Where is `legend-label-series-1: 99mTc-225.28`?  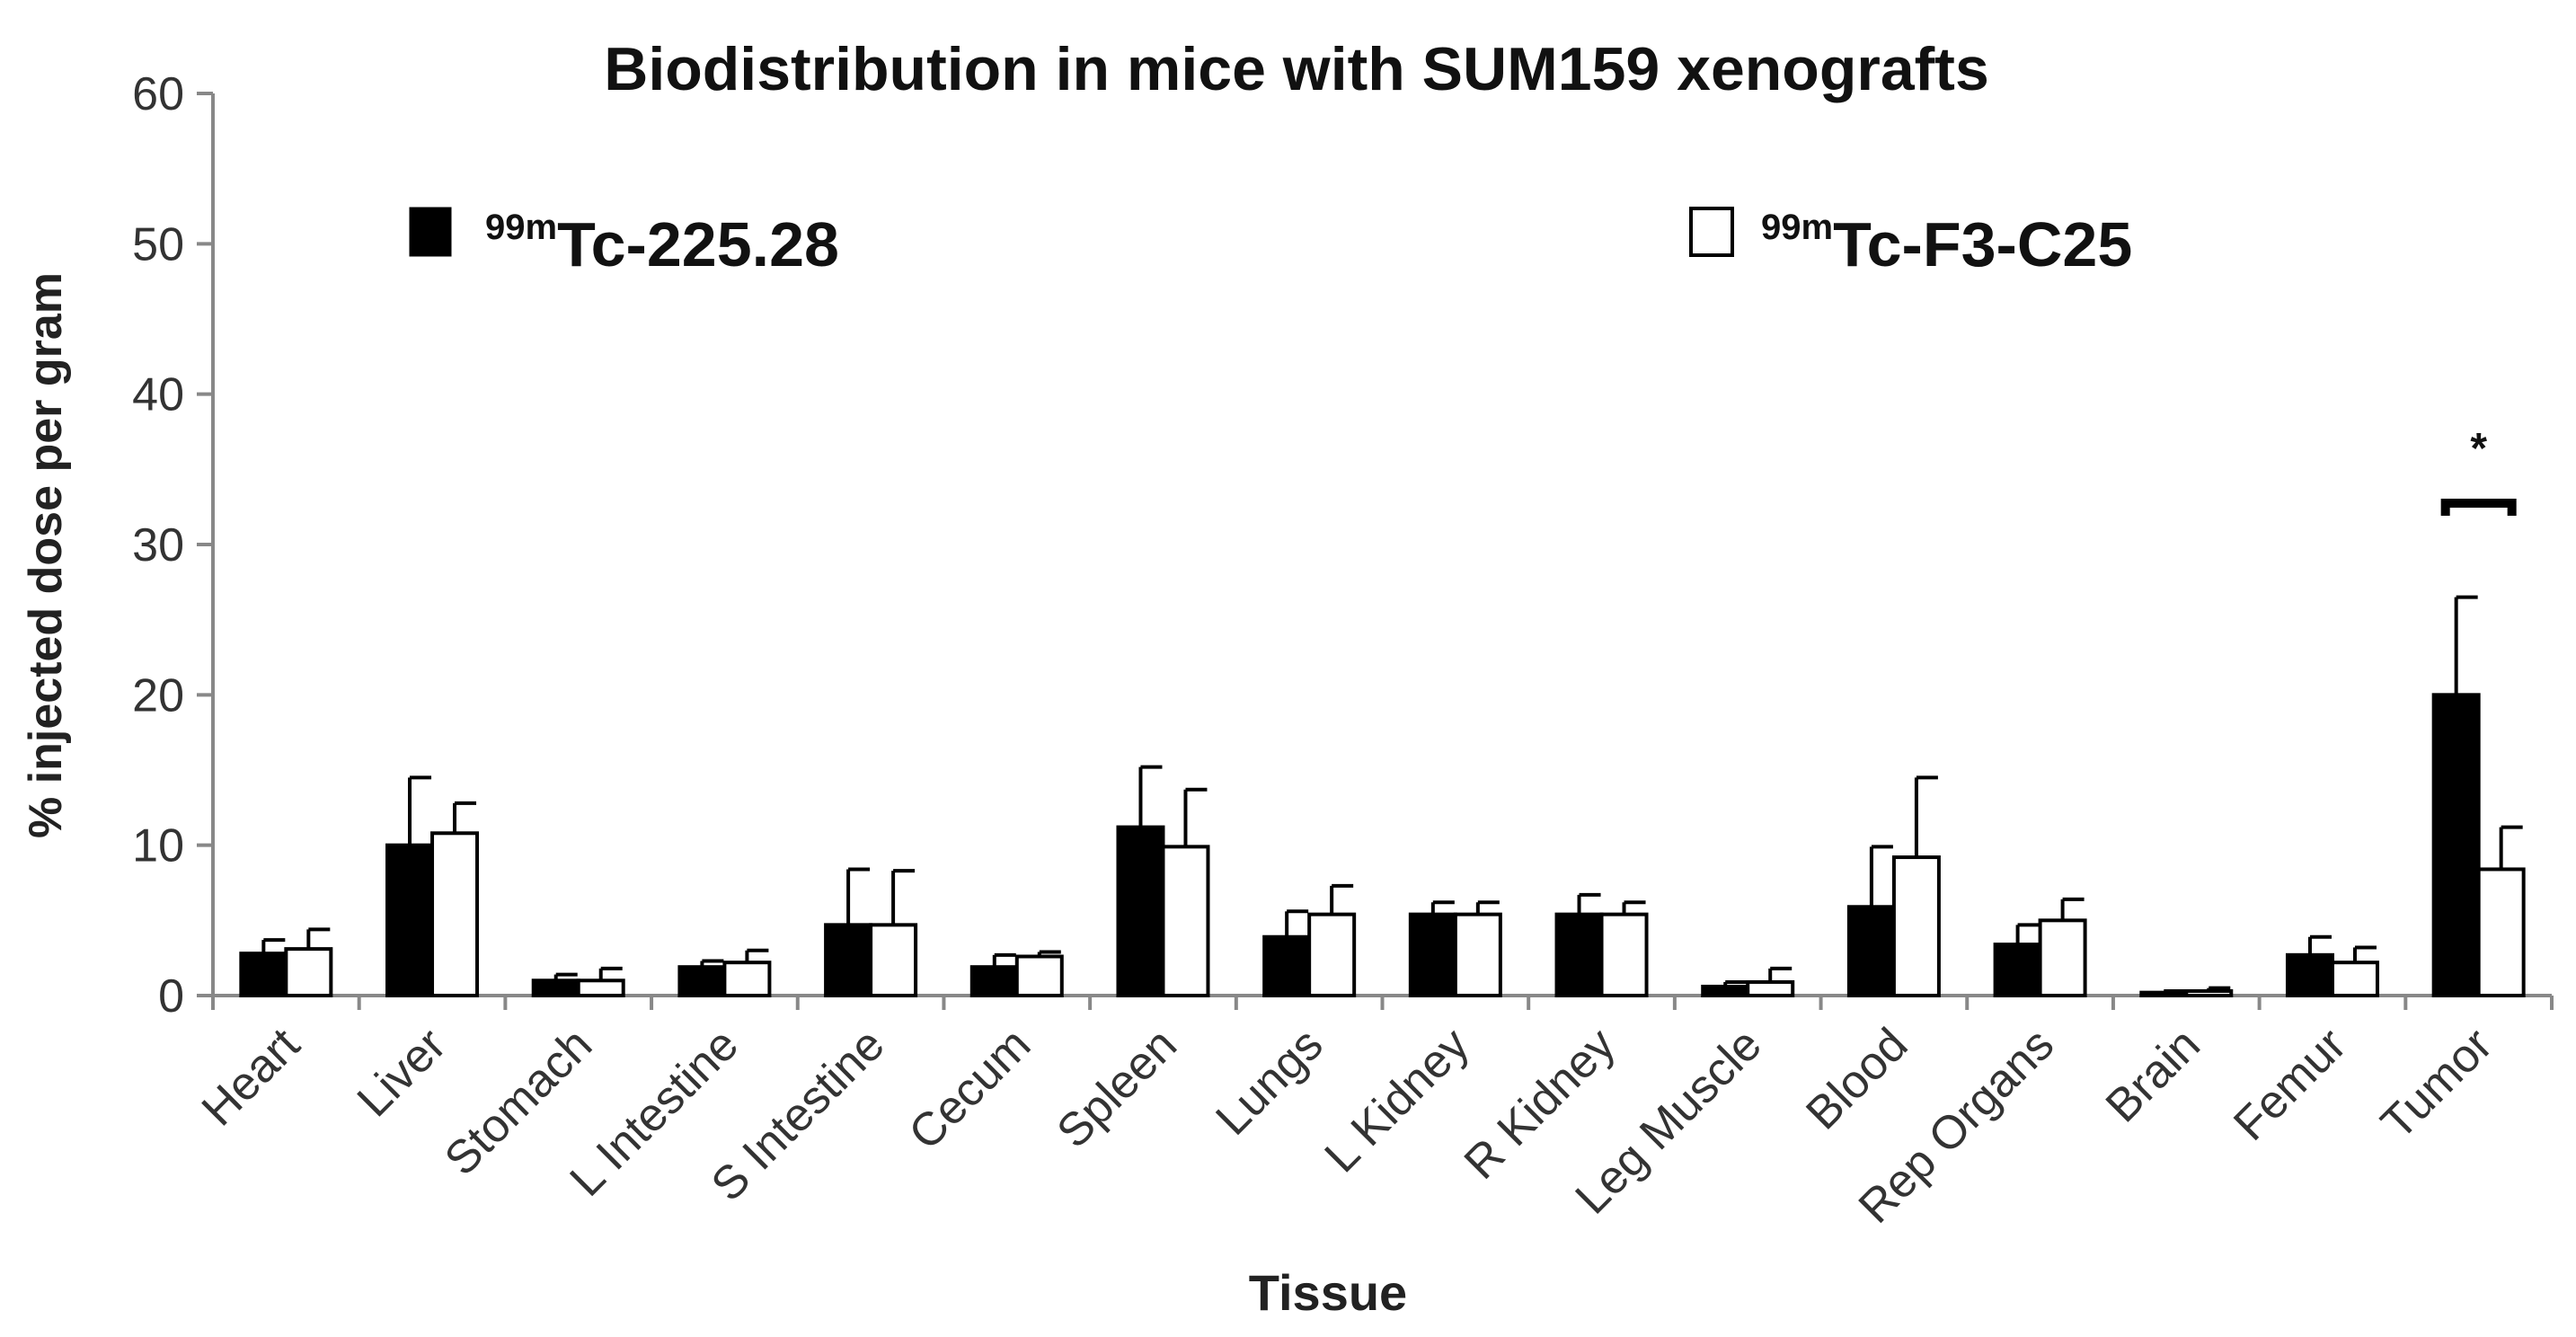 legend-label-series-1: 99mTc-225.28 is located at coordinates (662, 243).